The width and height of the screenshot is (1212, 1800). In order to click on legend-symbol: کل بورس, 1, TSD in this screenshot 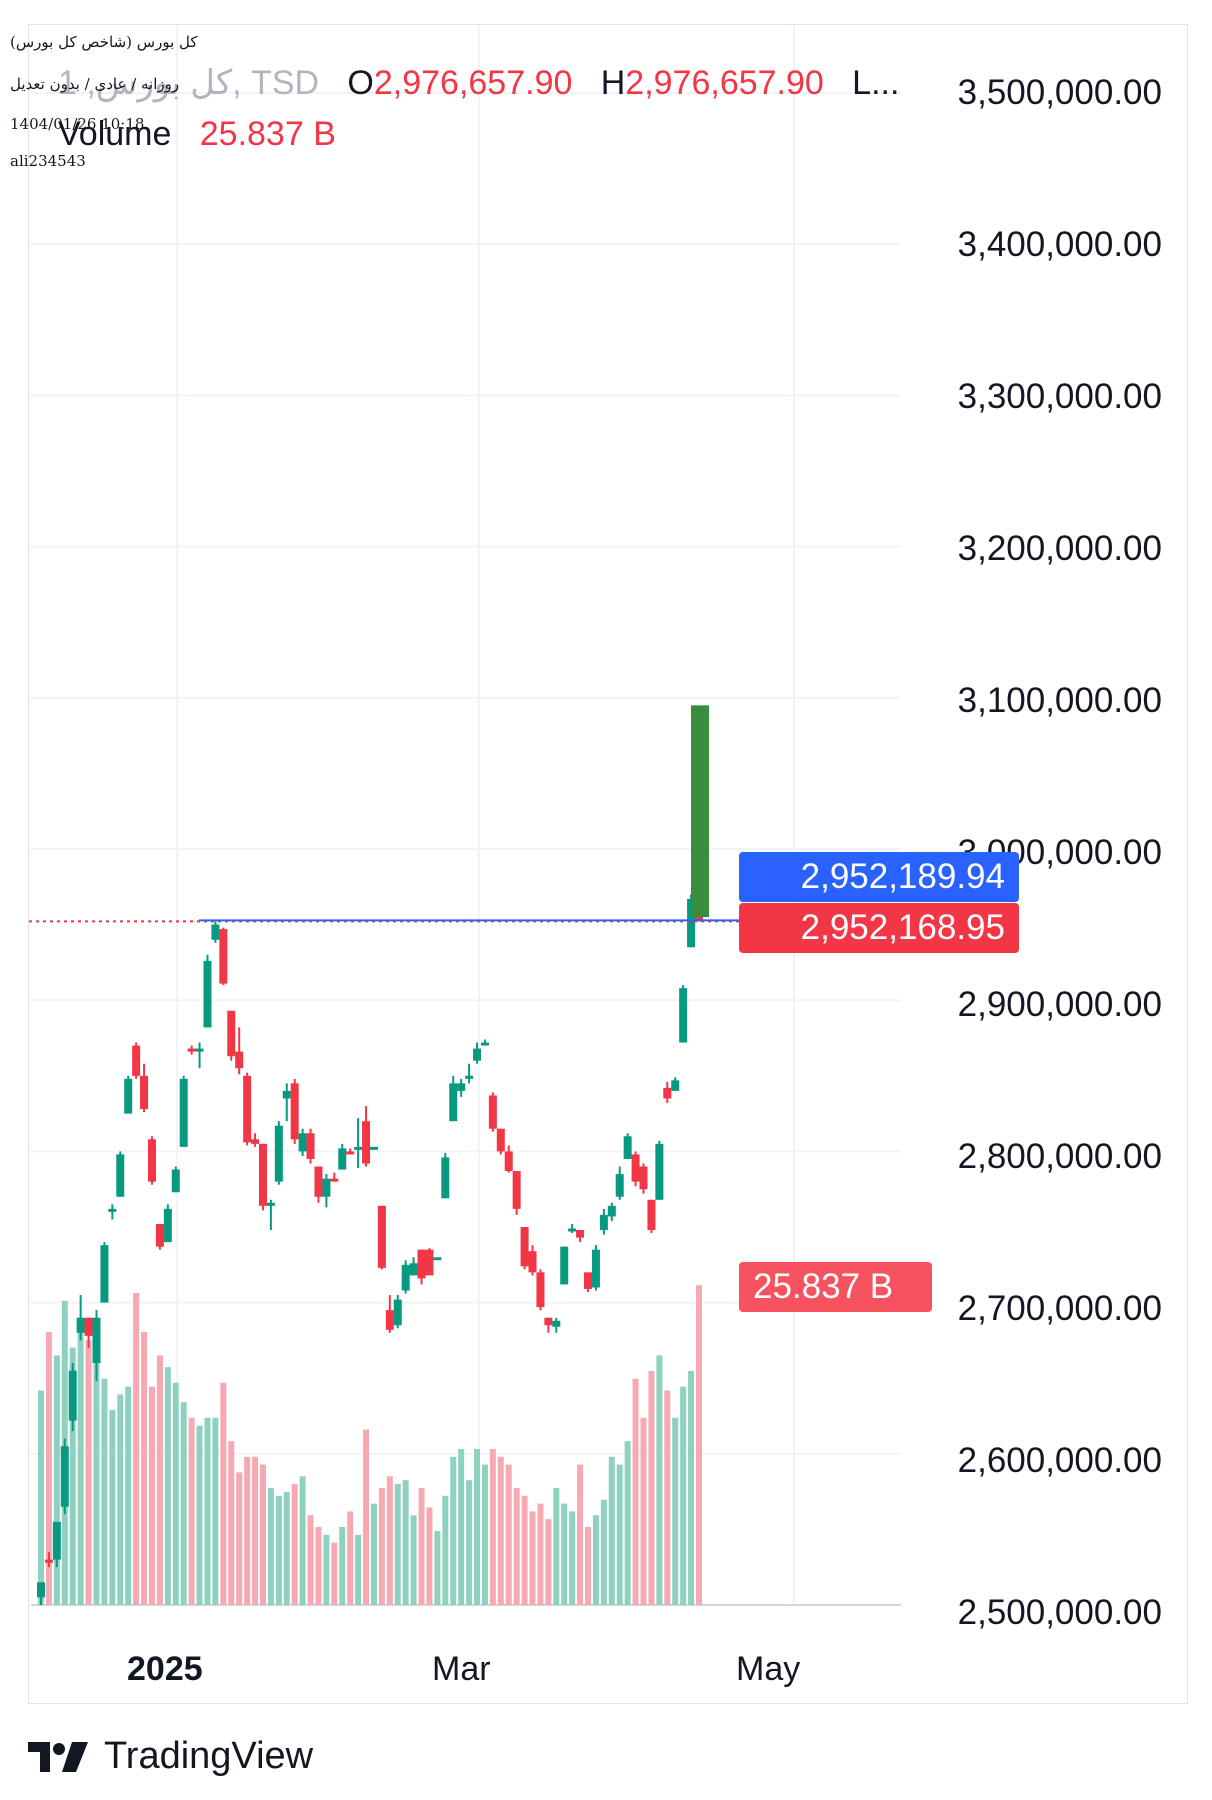, I will do `click(189, 83)`.